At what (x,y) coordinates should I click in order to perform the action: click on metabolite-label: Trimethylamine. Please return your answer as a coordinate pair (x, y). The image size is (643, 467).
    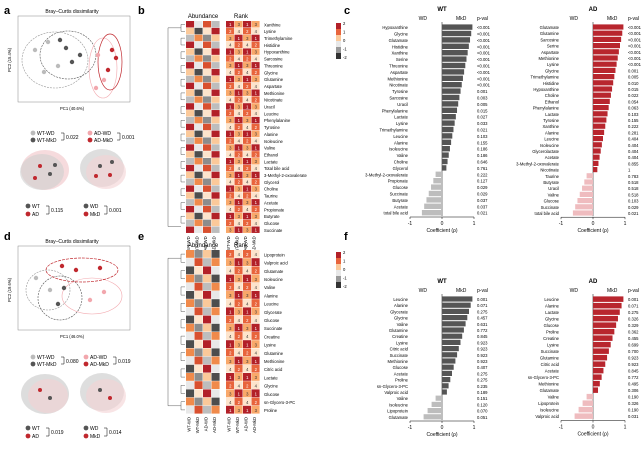
    Looking at the image, I should click on (278, 38).